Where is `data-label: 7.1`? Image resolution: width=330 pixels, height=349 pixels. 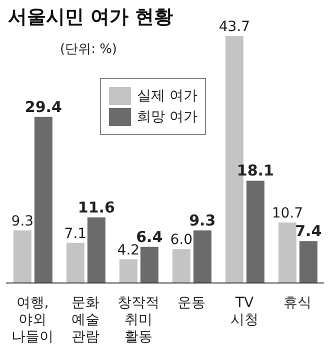 data-label: 7.1 is located at coordinates (75, 234).